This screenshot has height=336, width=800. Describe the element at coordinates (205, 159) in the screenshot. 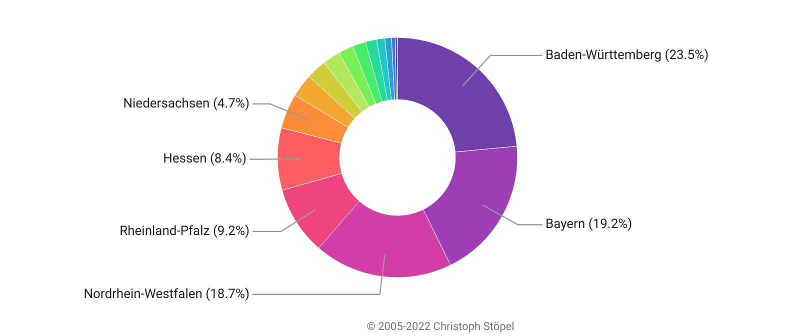

I see `slice-label: Hessen (8.4%)` at that location.